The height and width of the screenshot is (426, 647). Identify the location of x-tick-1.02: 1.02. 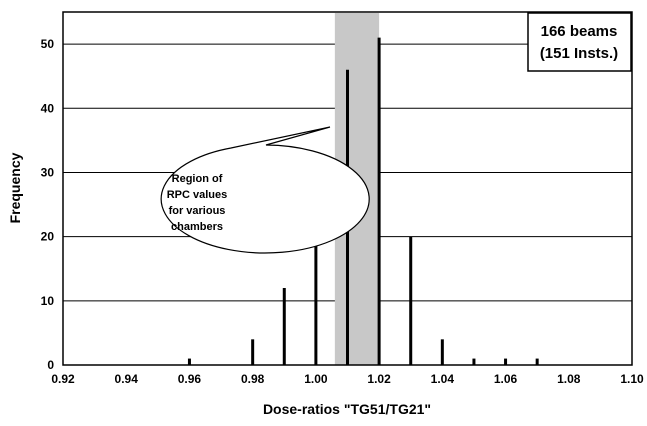
(379, 379).